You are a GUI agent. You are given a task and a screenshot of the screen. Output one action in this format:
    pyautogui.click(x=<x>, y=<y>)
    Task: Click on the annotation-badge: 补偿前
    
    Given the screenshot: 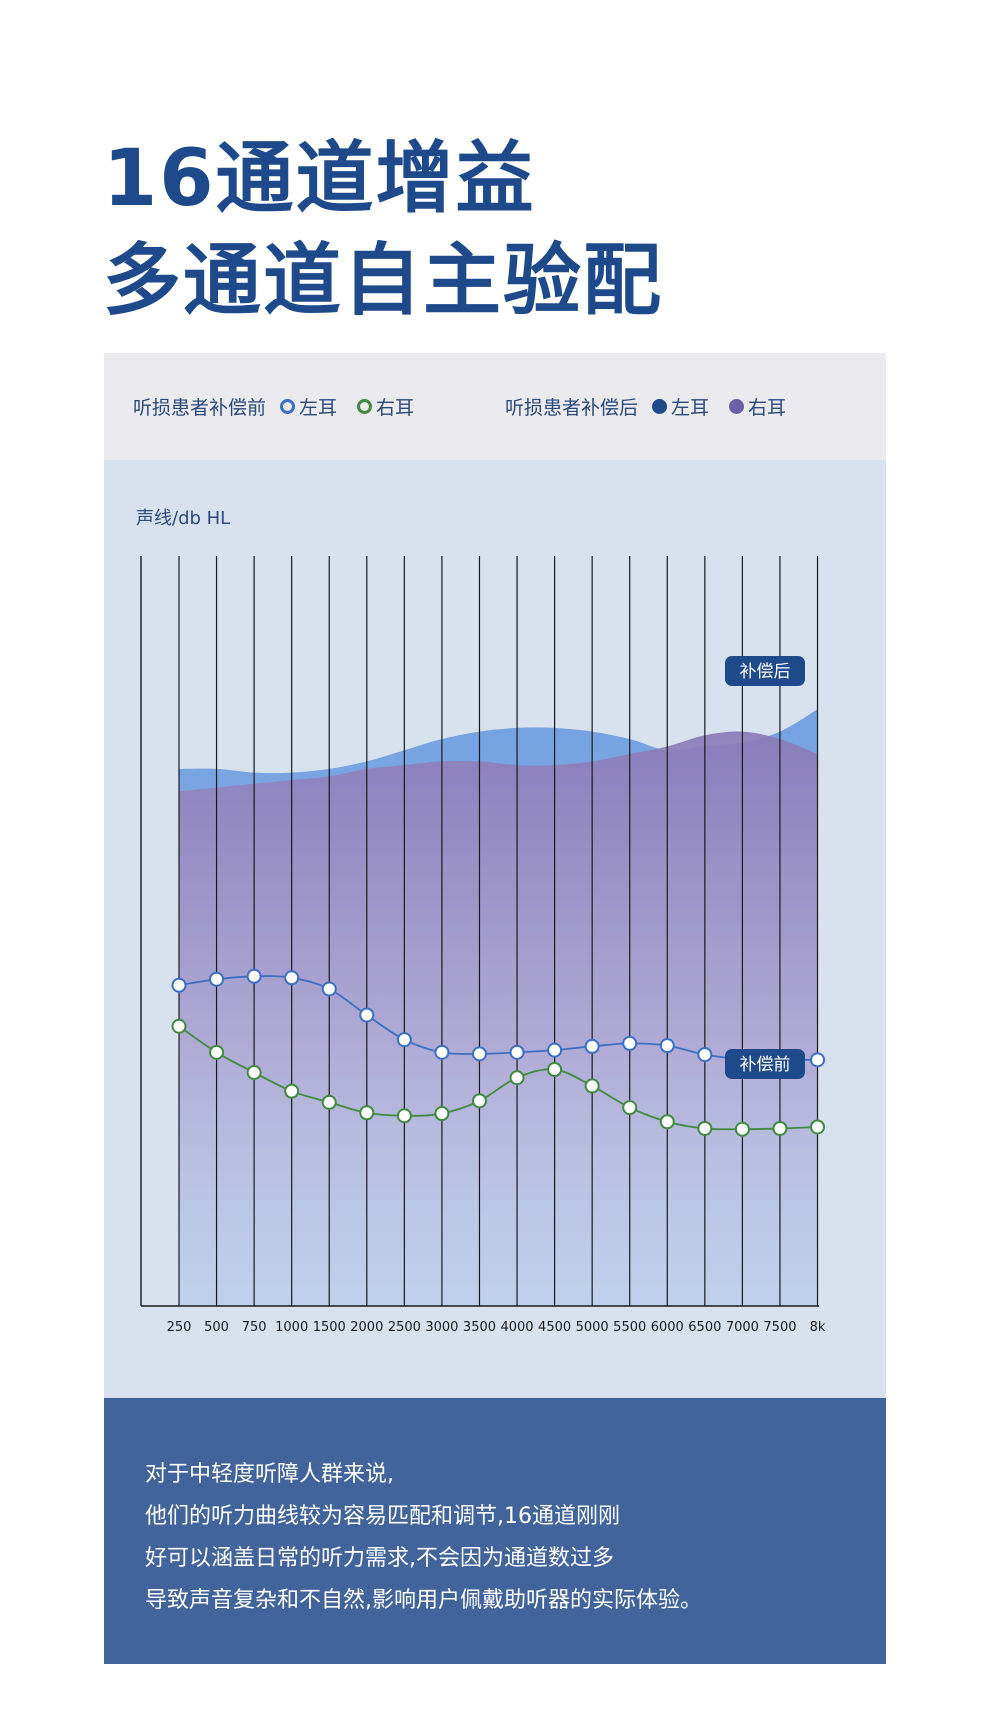 What is the action you would take?
    pyautogui.click(x=765, y=1064)
    